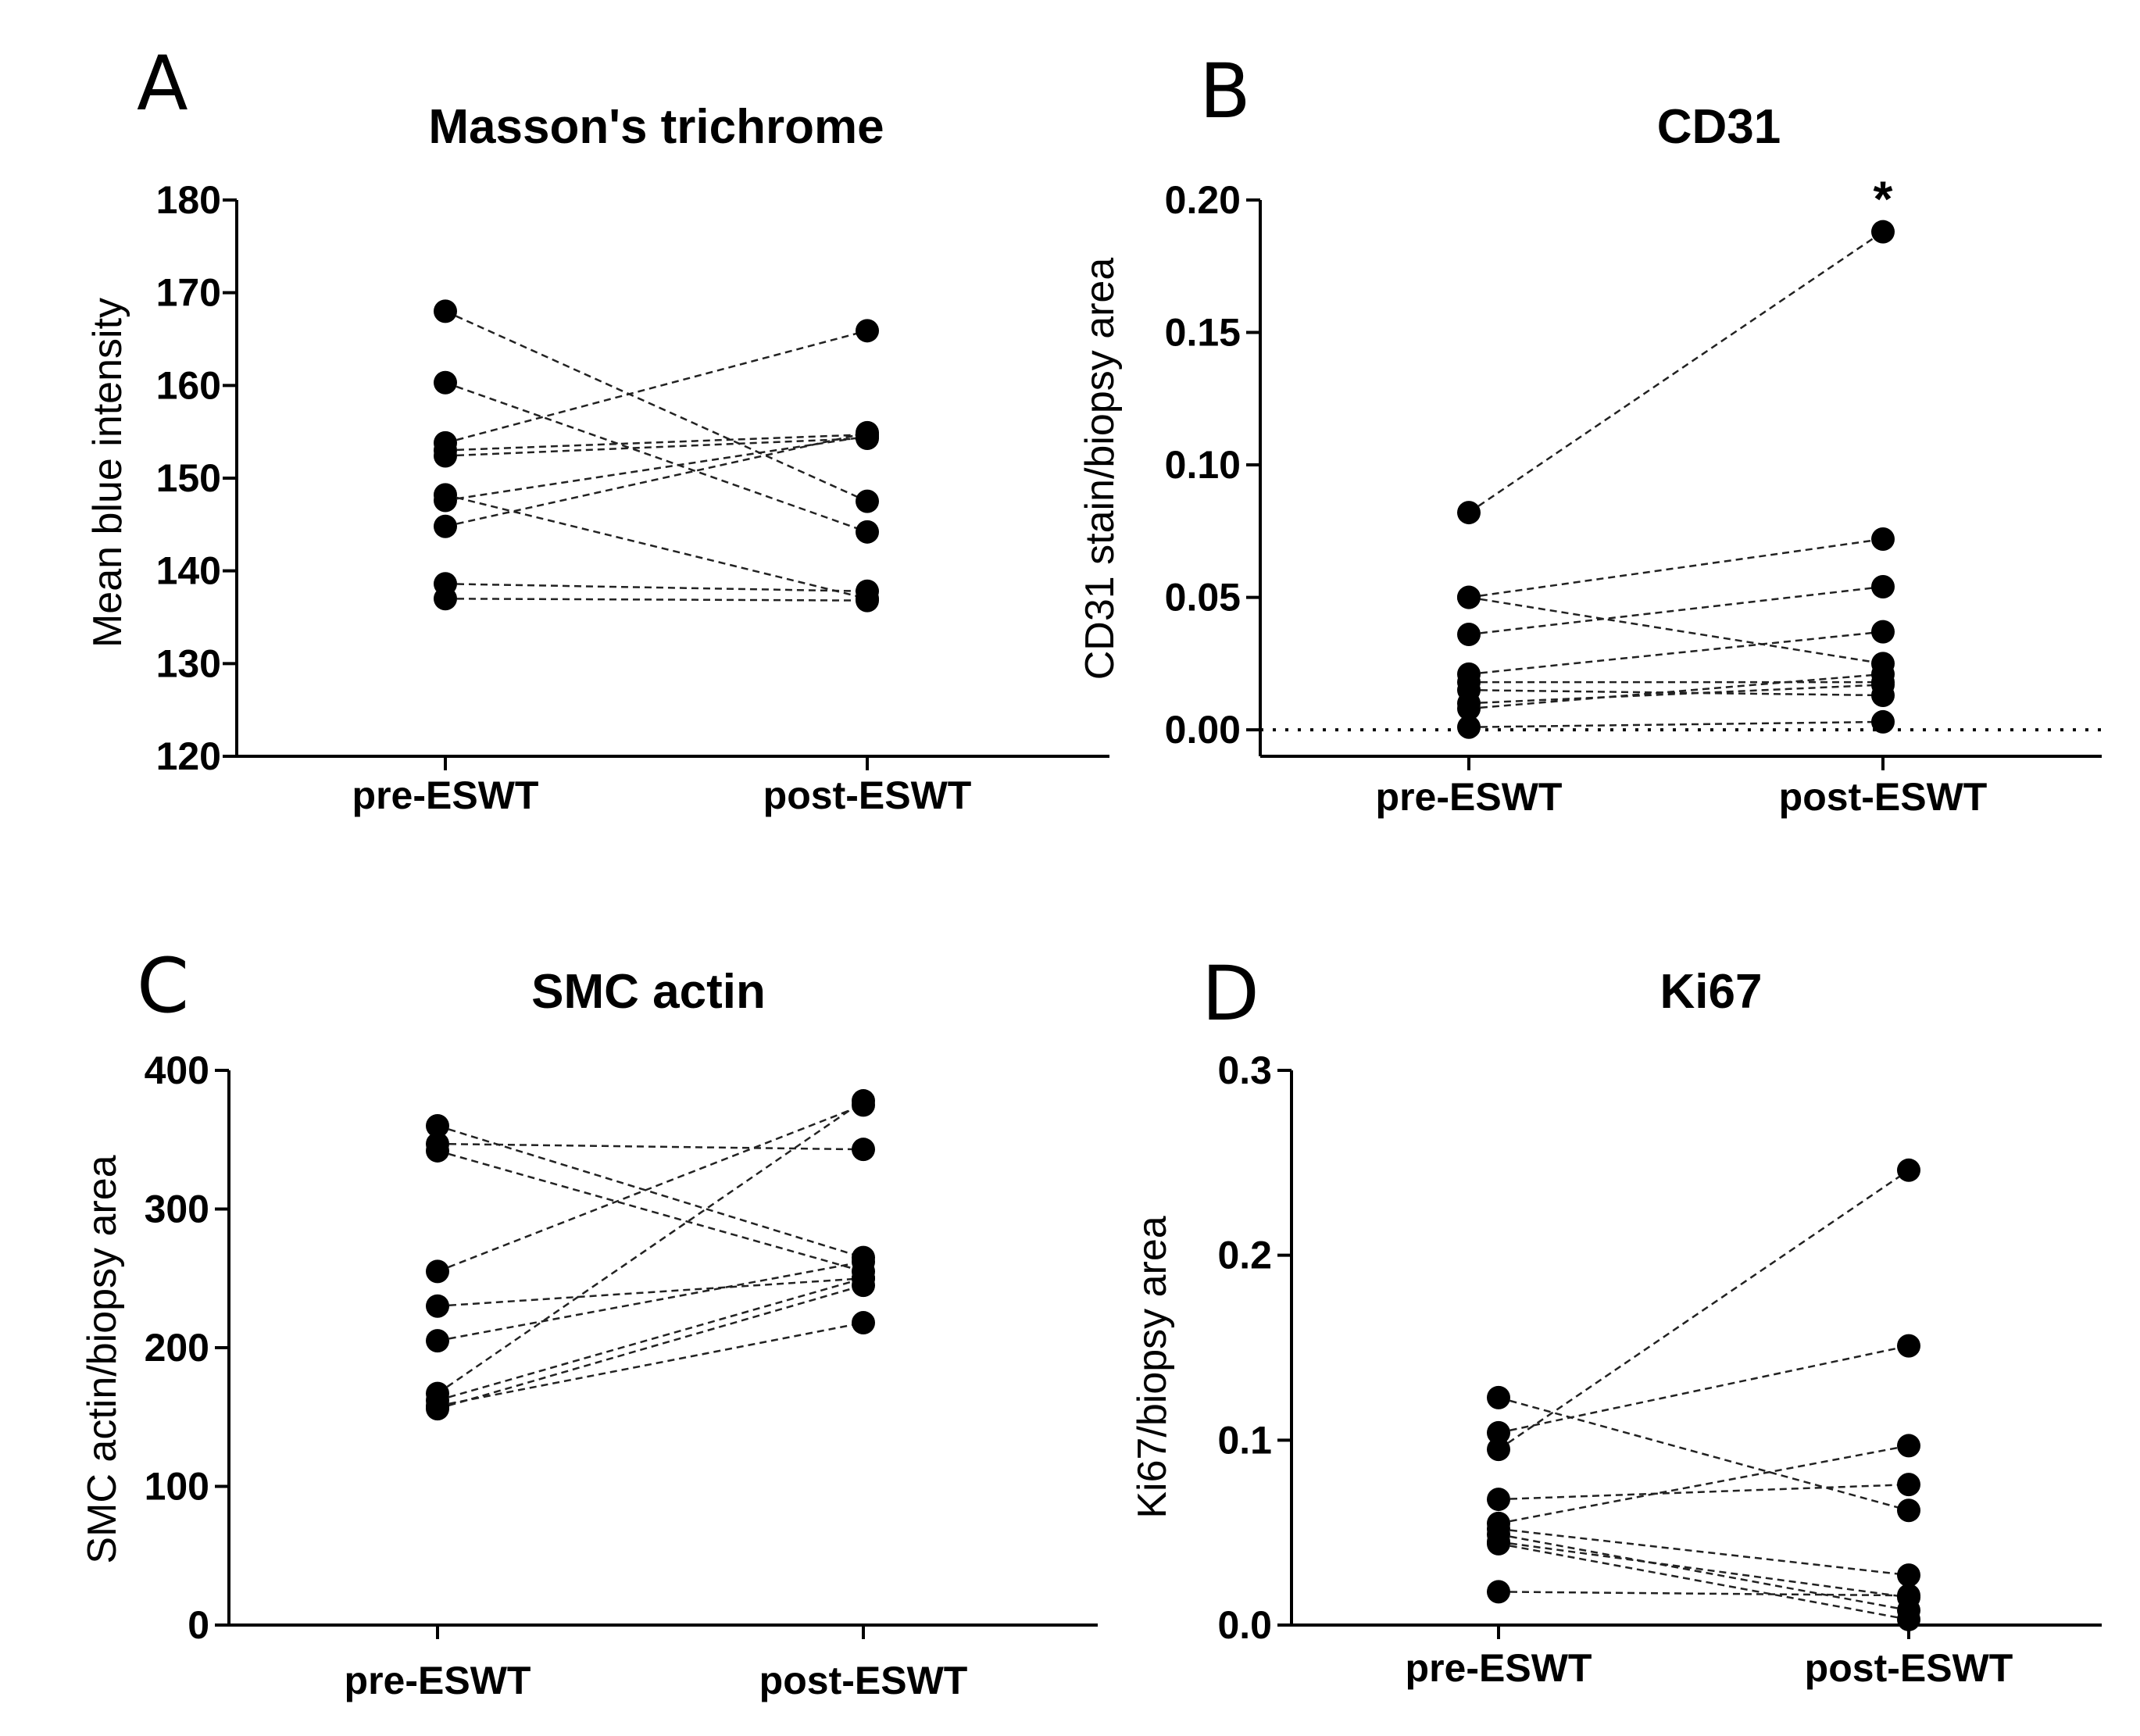 The width and height of the screenshot is (2140, 1736). Describe the element at coordinates (1244, 1255) in the screenshot. I see `panel-d-y-tick-label: 0.2` at that location.